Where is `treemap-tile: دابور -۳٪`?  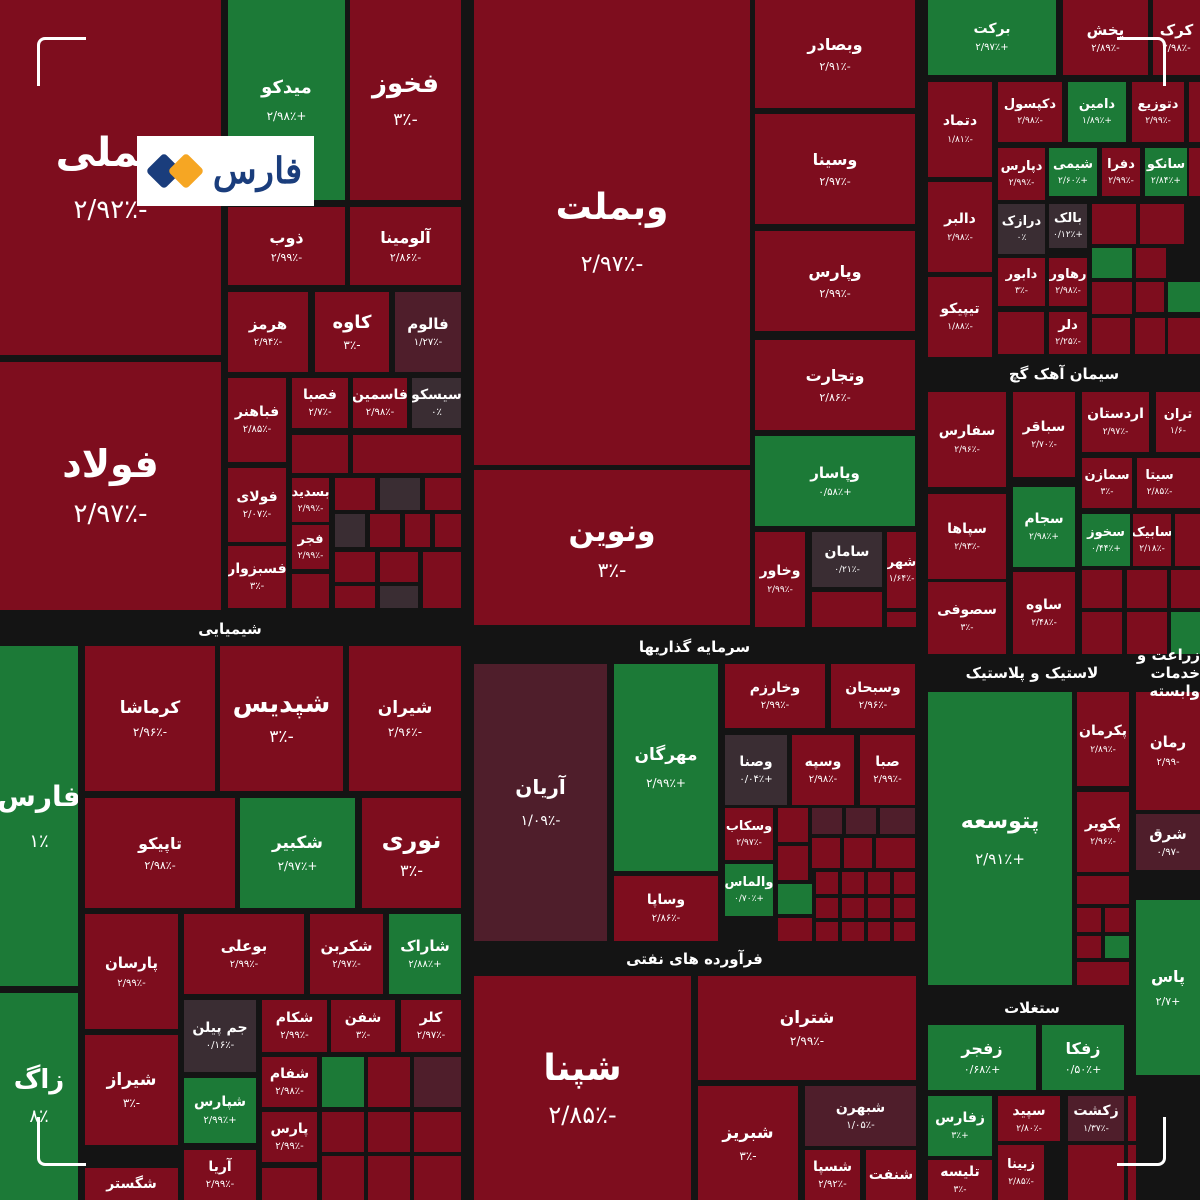 treemap-tile: دابور -۳٪ is located at coordinates (1021, 282).